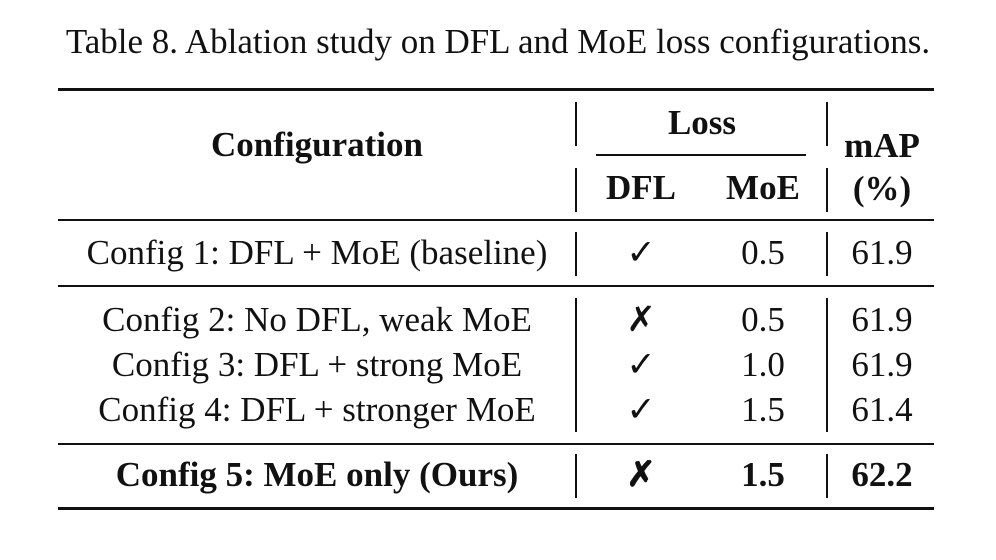 Image resolution: width=996 pixels, height=560 pixels. Describe the element at coordinates (496, 89) in the screenshot. I see `top-rule` at that location.